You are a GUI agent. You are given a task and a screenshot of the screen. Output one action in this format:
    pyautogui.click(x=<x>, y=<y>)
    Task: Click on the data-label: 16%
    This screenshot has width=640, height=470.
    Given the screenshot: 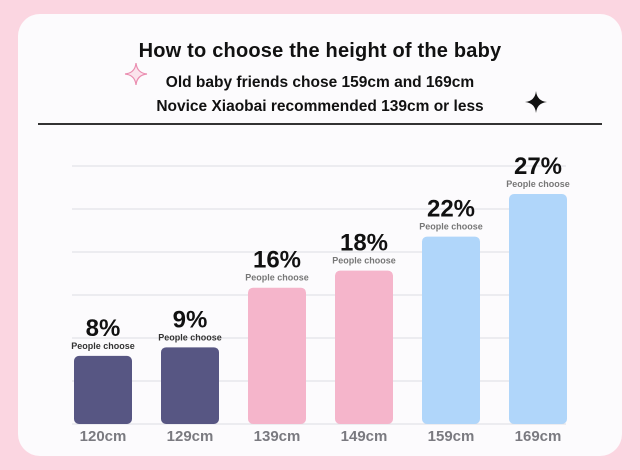 What is the action you would take?
    pyautogui.click(x=277, y=260)
    